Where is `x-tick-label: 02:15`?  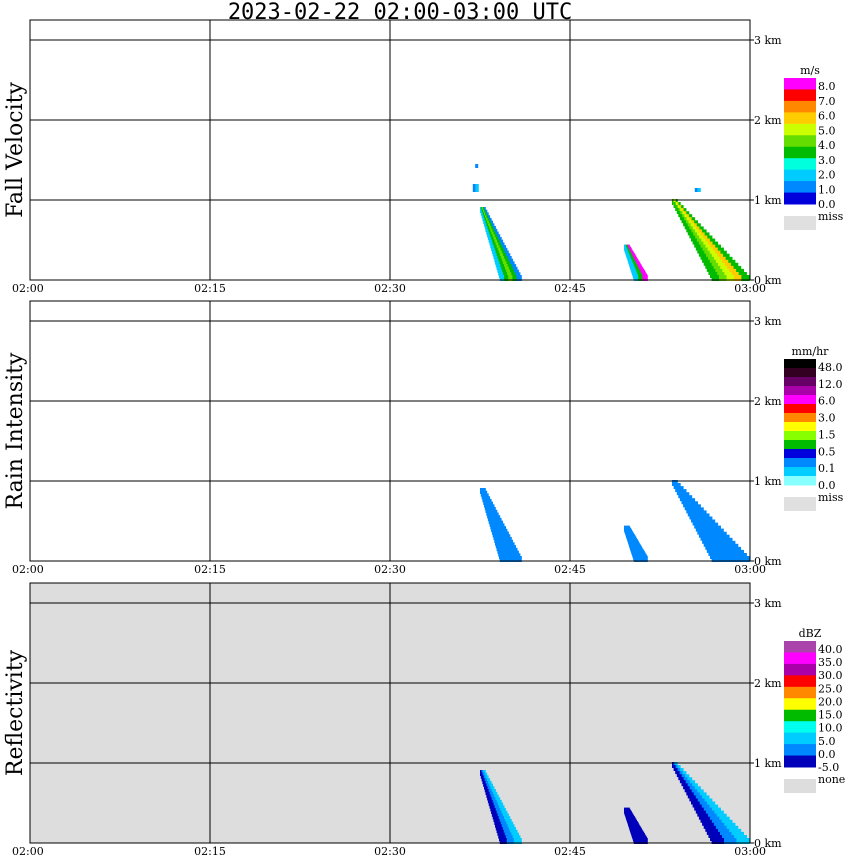
x-tick-label: 02:15 is located at coordinates (210, 569).